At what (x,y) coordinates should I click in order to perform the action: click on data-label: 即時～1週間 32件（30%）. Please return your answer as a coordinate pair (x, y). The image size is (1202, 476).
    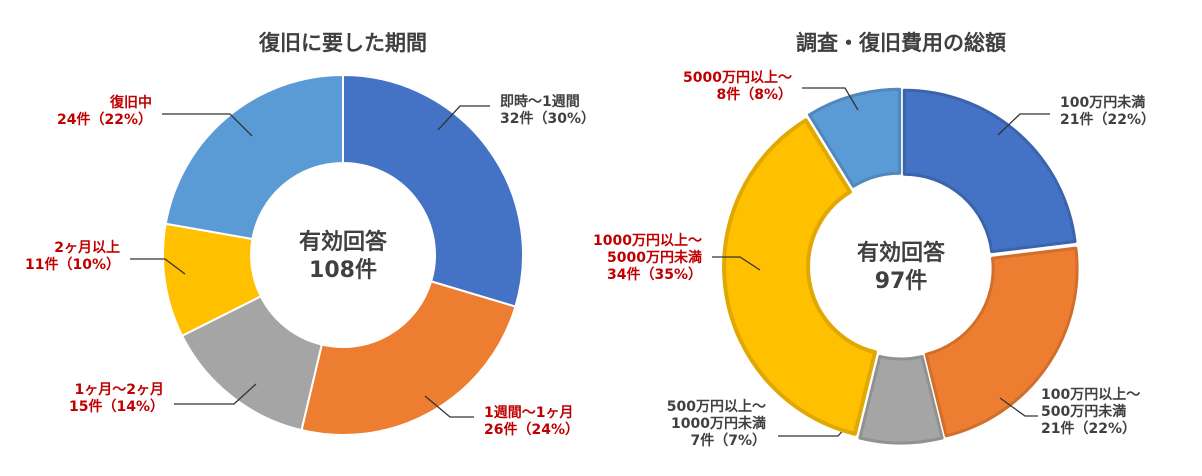
    Looking at the image, I should click on (547, 110).